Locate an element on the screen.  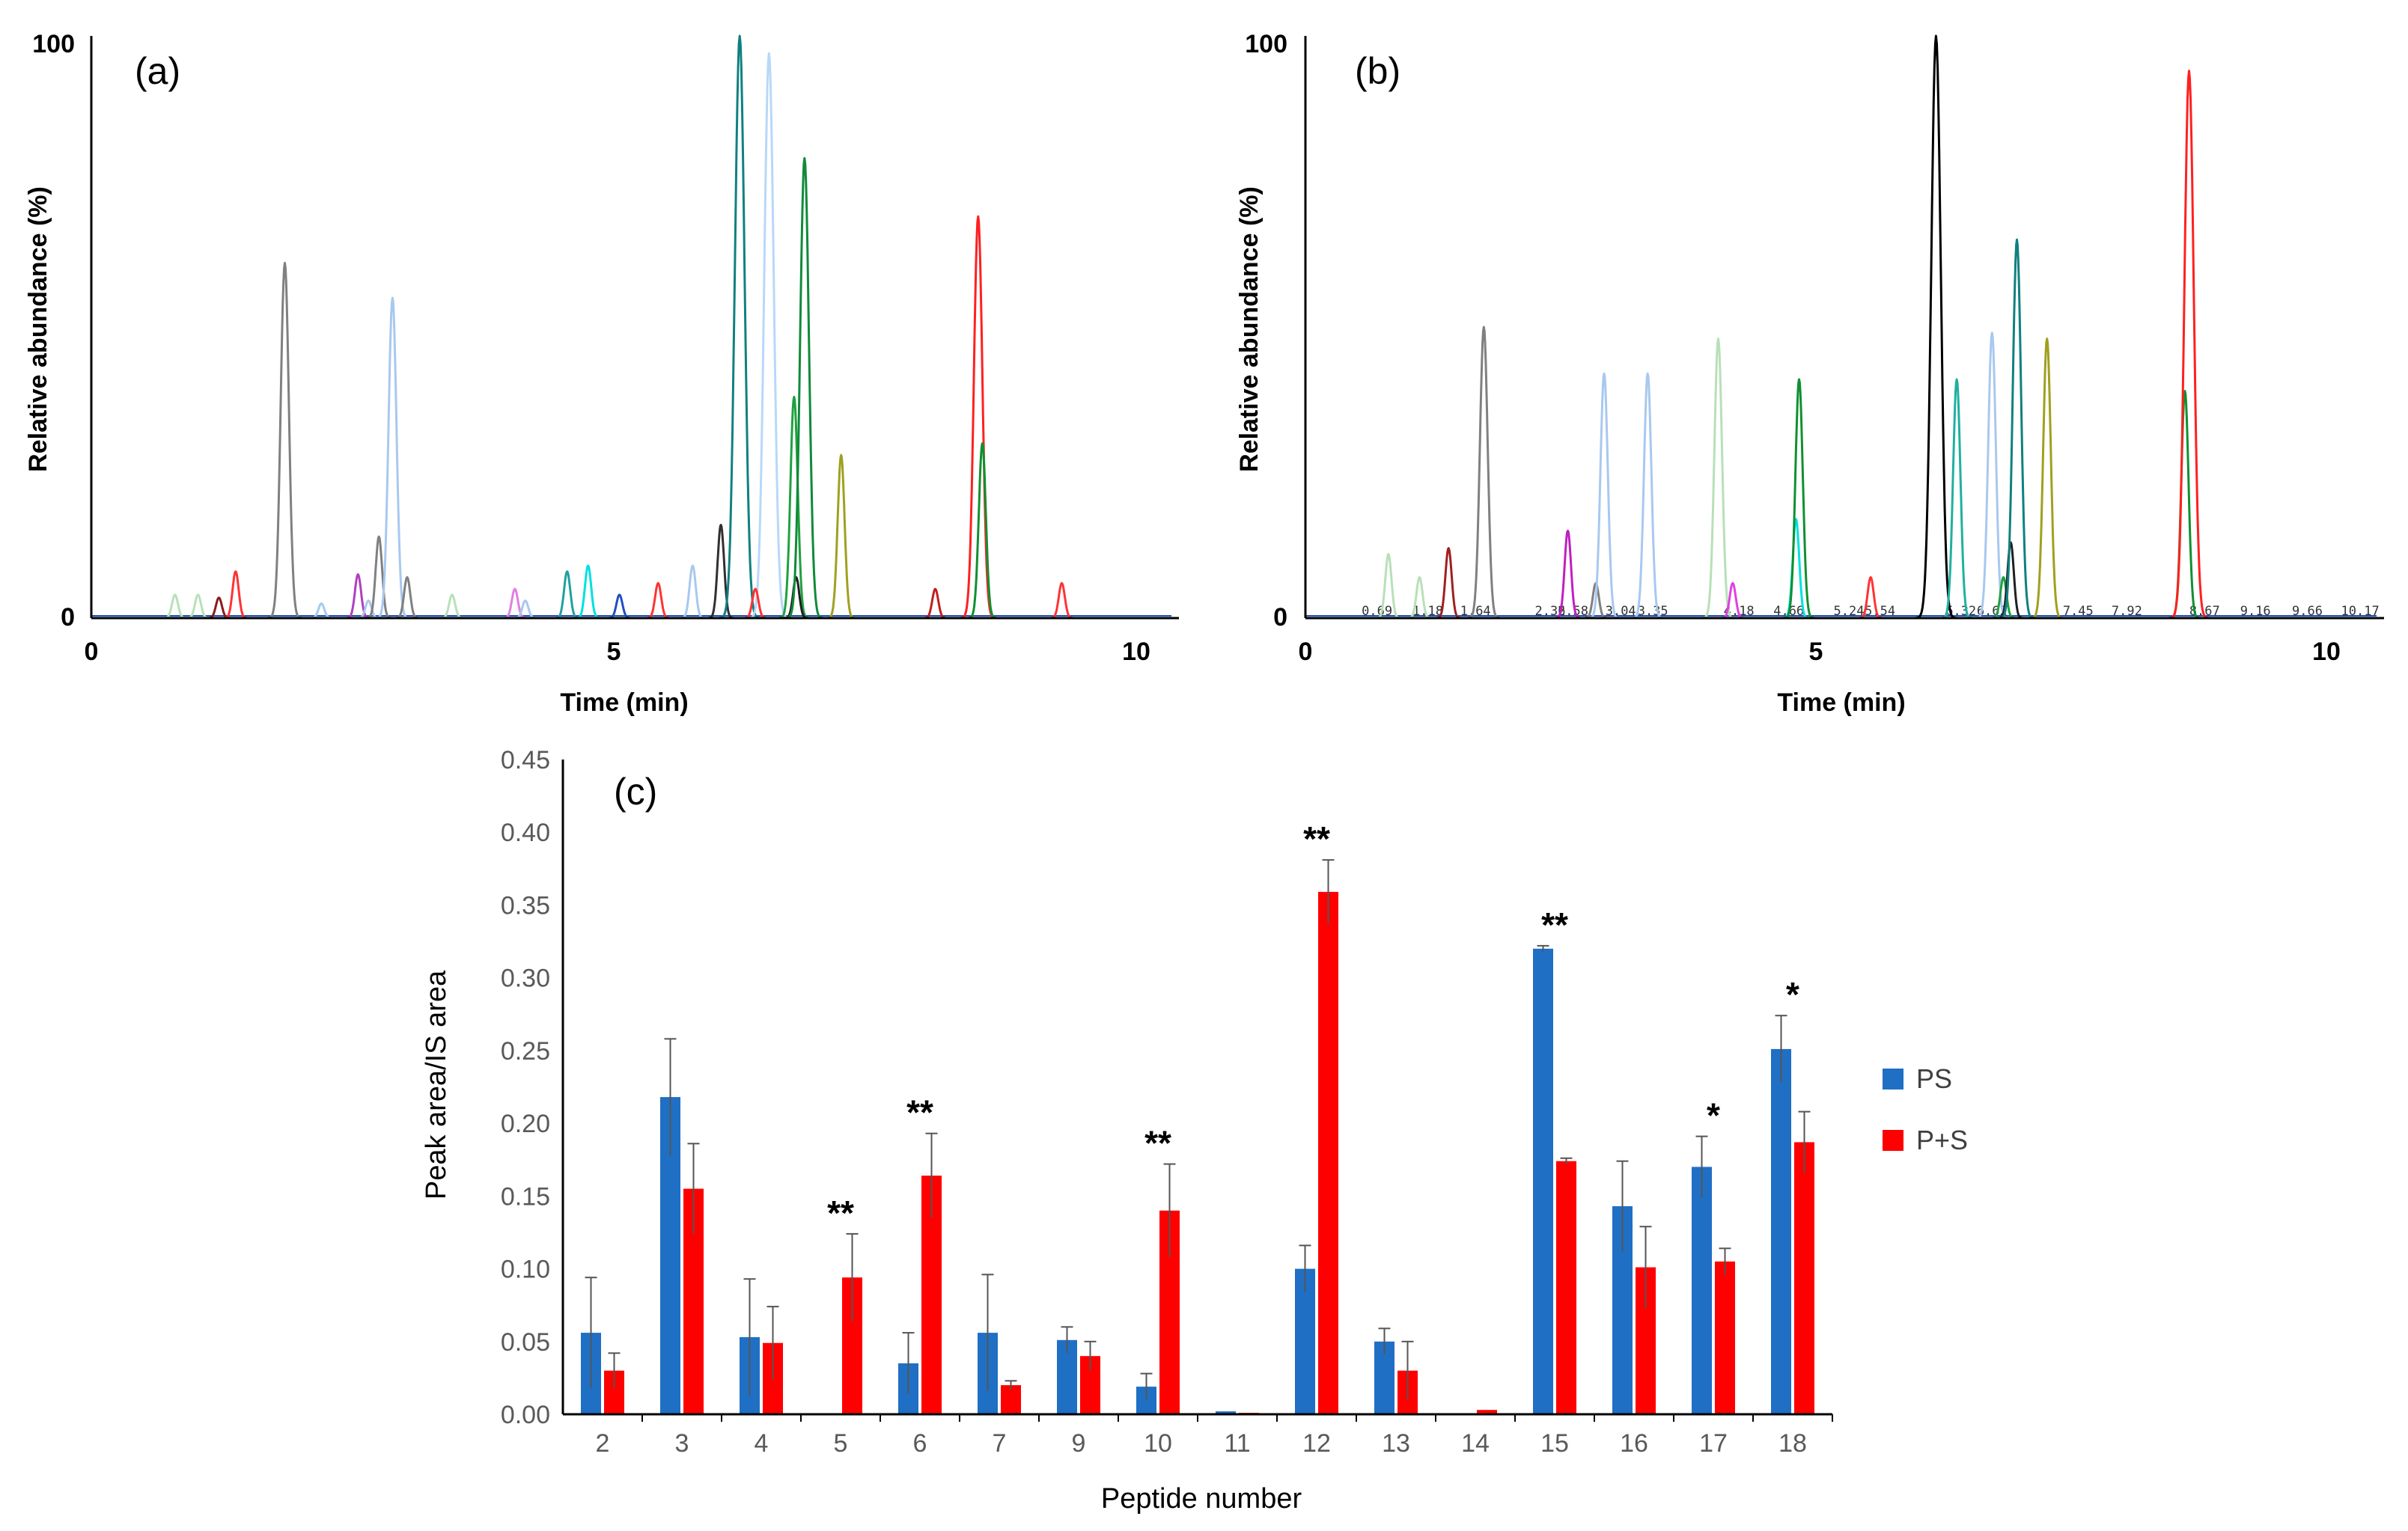
panel-a-ytick-100: 100 is located at coordinates (54, 44).